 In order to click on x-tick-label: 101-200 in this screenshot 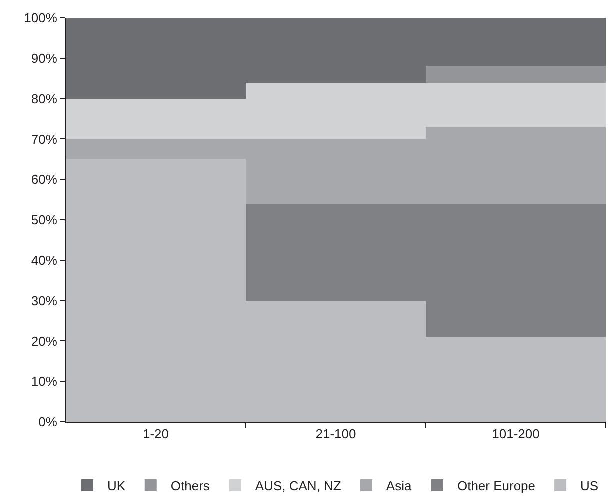, I will do `click(516, 434)`.